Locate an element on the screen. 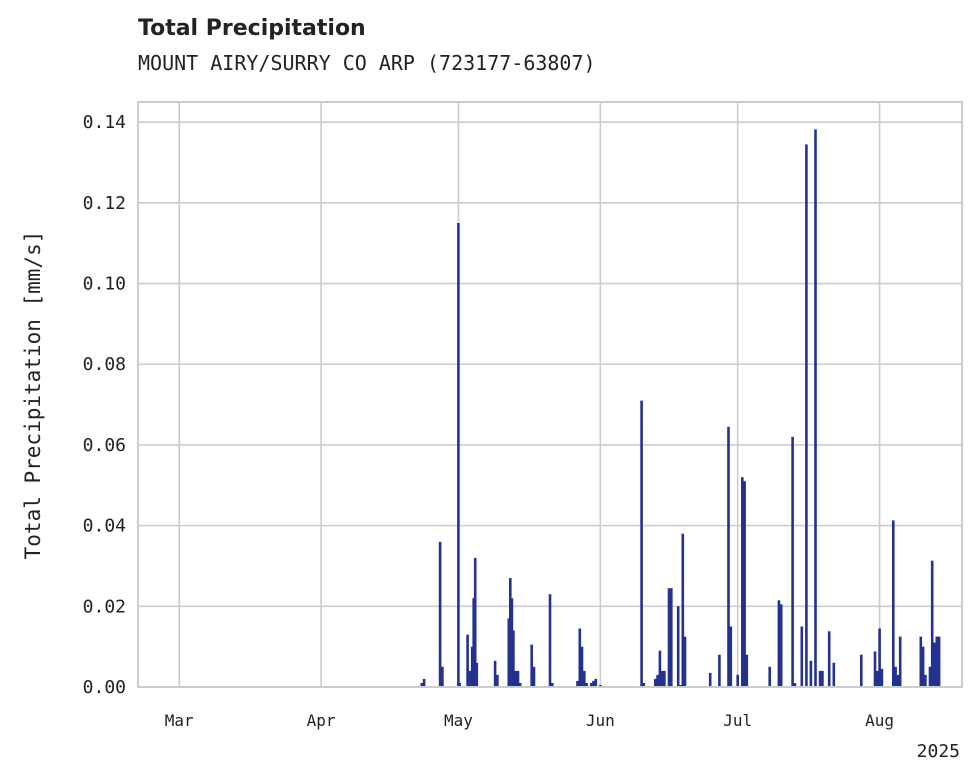 The height and width of the screenshot is (783, 980). y-axis-ticks: 0.00 0.02 0.04 0.06 0.08 0.10 0.12 0.14 is located at coordinates (104, 405).